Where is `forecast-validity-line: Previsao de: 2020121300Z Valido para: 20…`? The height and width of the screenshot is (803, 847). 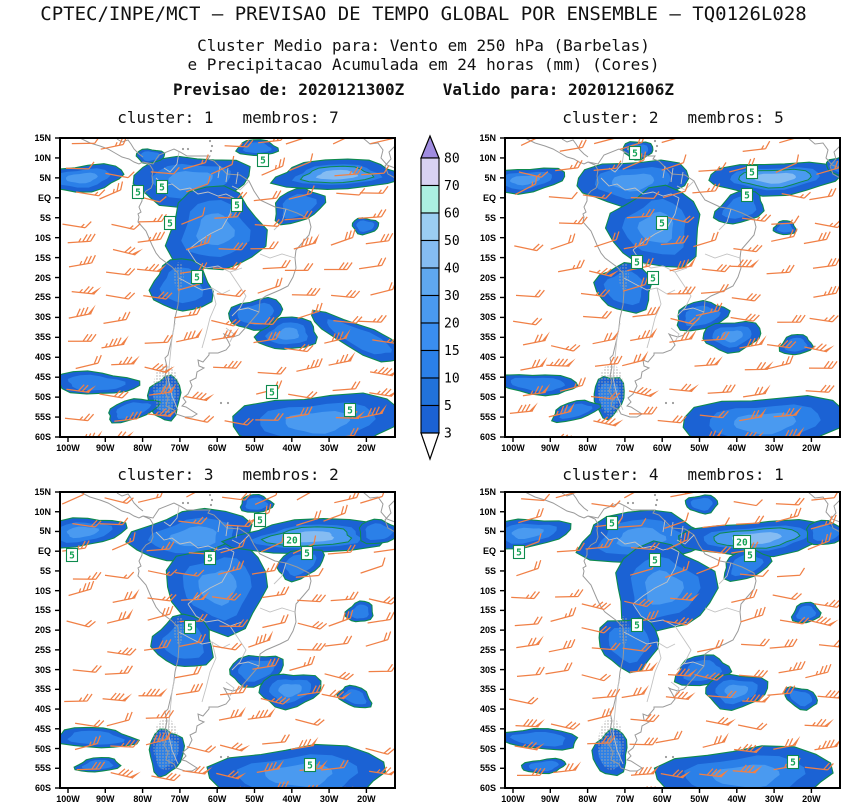 forecast-validity-line: Previsao de: 2020121300Z Valido para: 20… is located at coordinates (423, 89).